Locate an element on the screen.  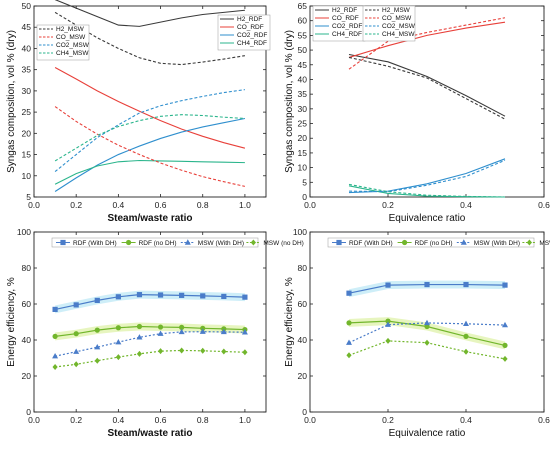
series-line-co2-rdf is located at coordinates (150, 154).